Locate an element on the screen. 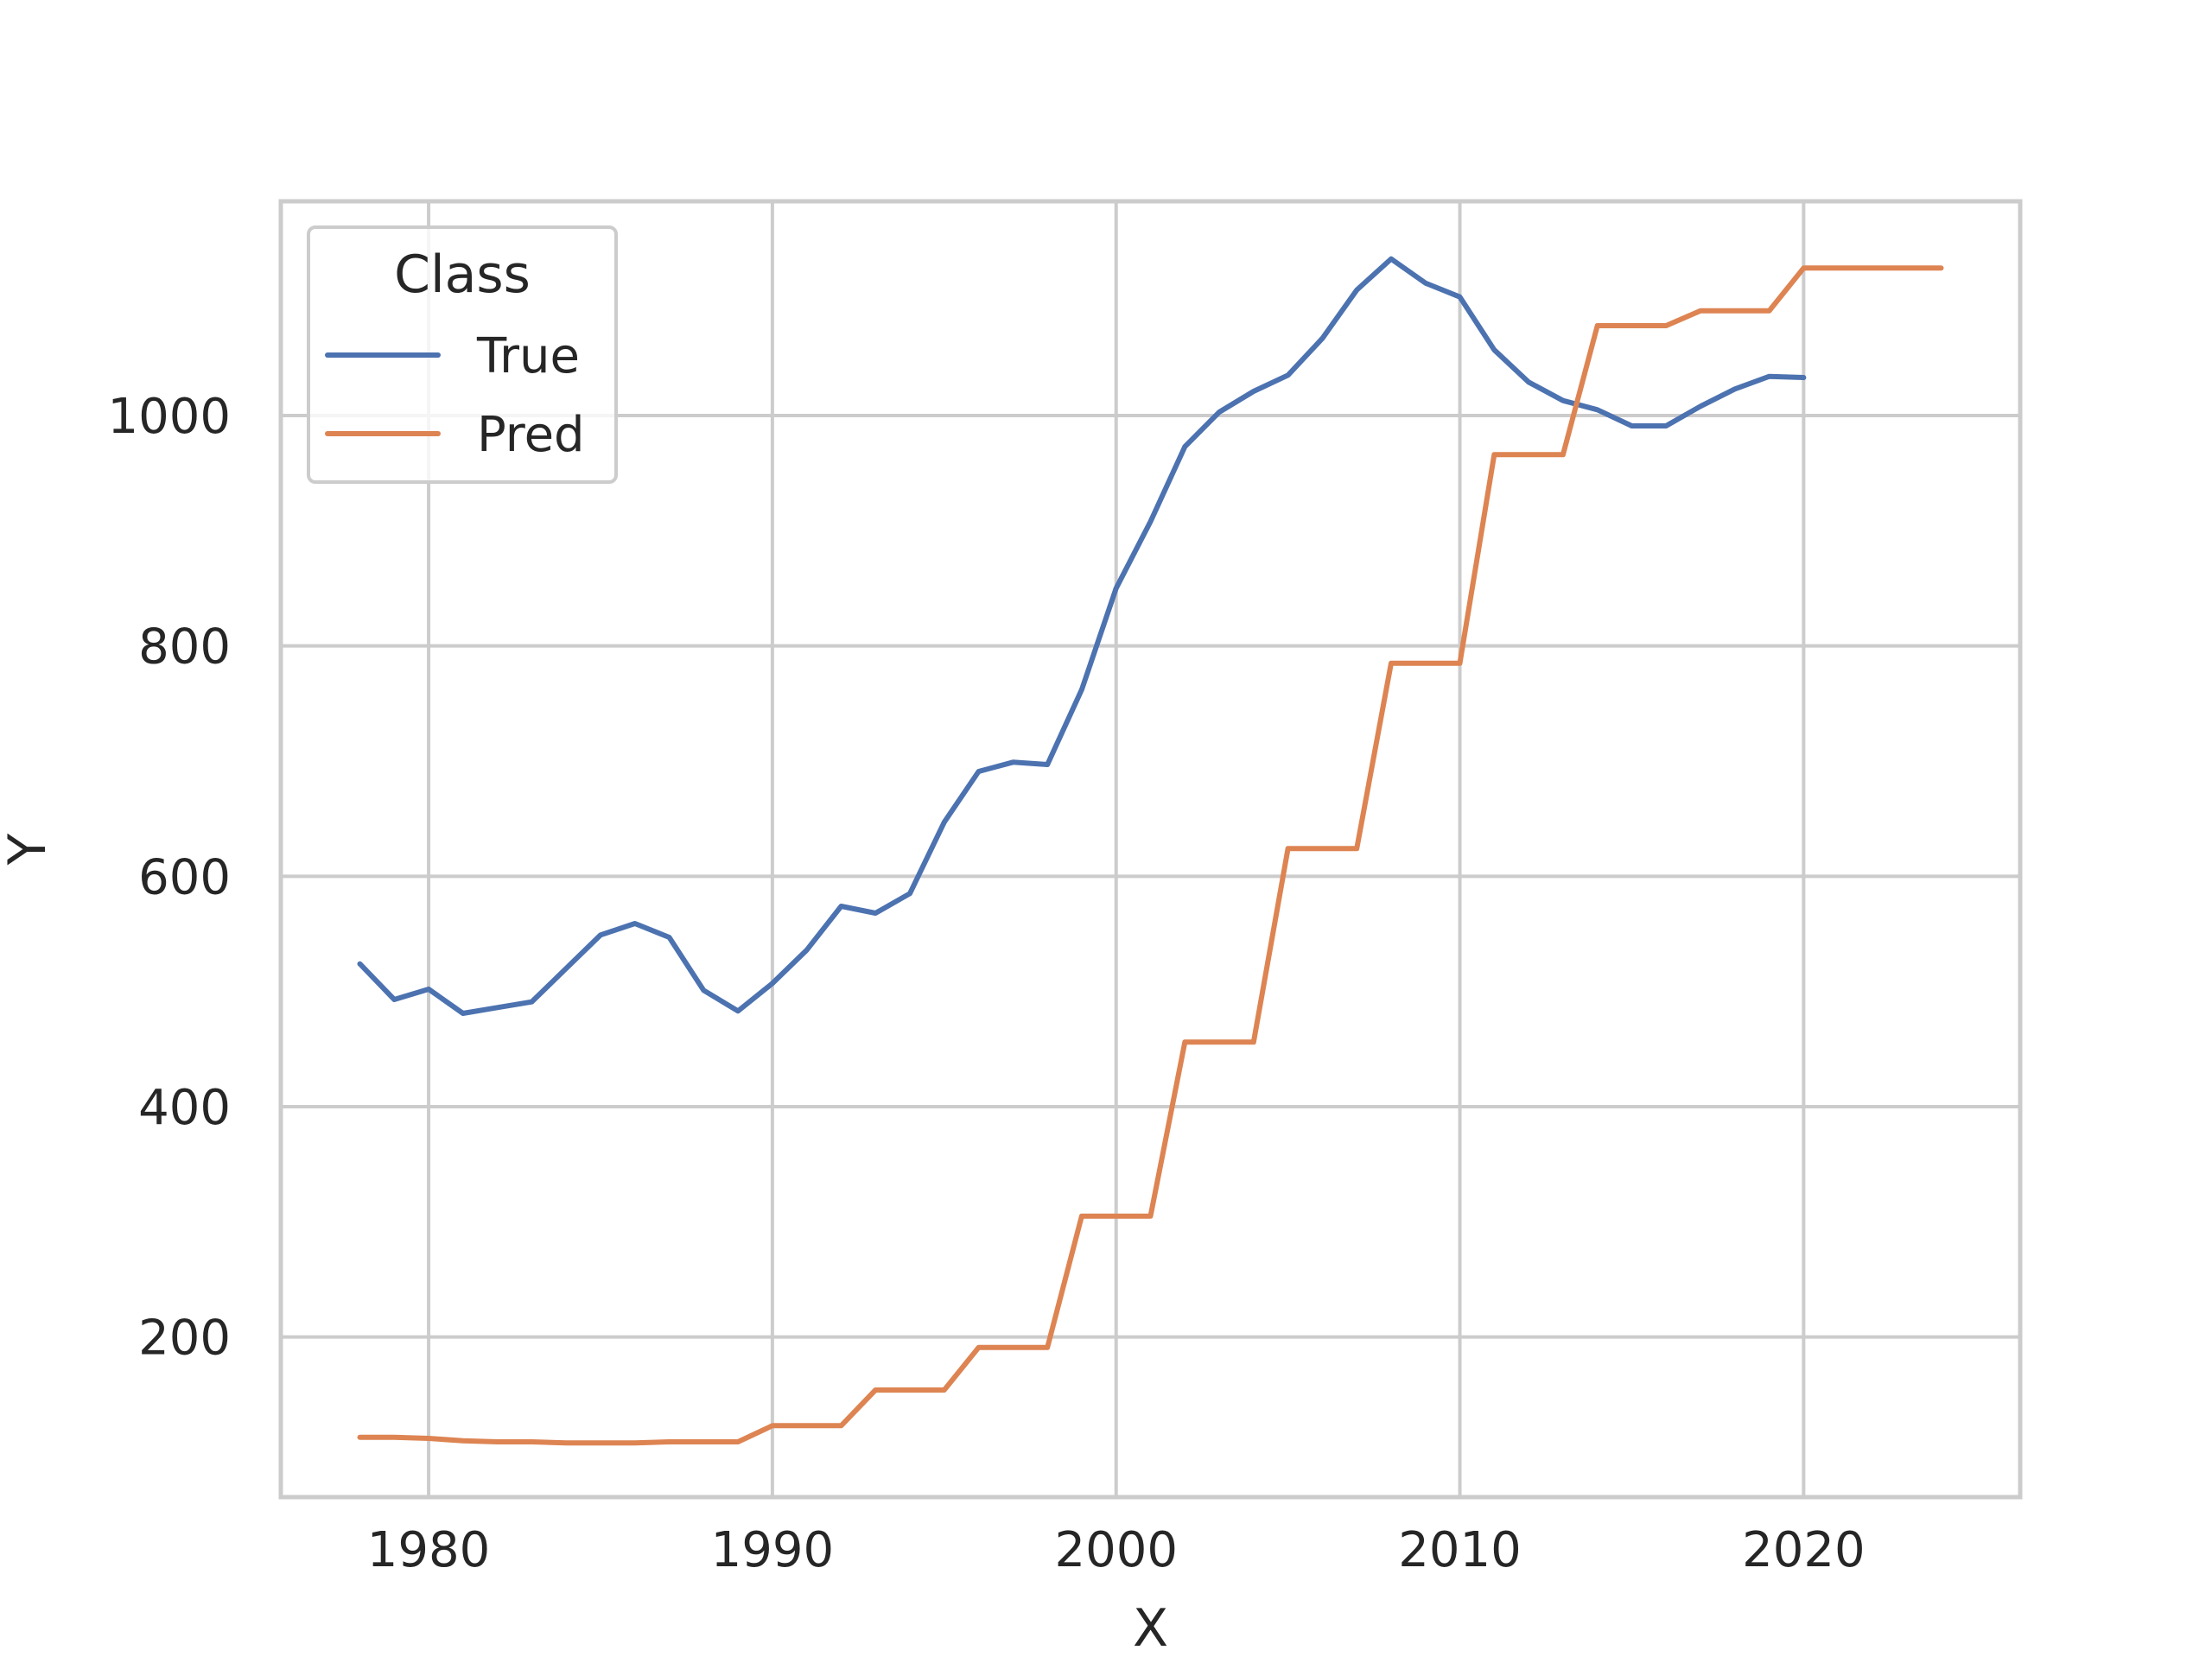  legend-box is located at coordinates (462, 355).